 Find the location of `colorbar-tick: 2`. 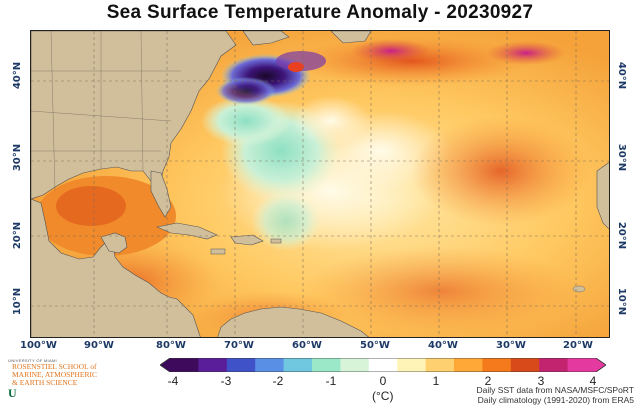

colorbar-tick: 2 is located at coordinates (488, 381).